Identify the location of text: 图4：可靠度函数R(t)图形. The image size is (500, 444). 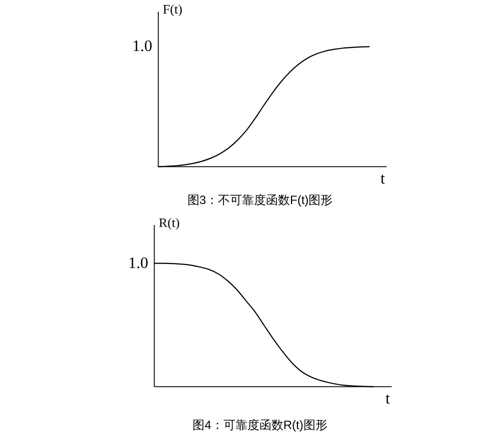
(260, 425).